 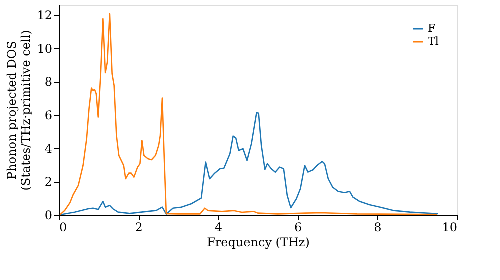 What do you see at coordinates (48, 115) in the screenshot?
I see `y-tick-label: 6` at bounding box center [48, 115].